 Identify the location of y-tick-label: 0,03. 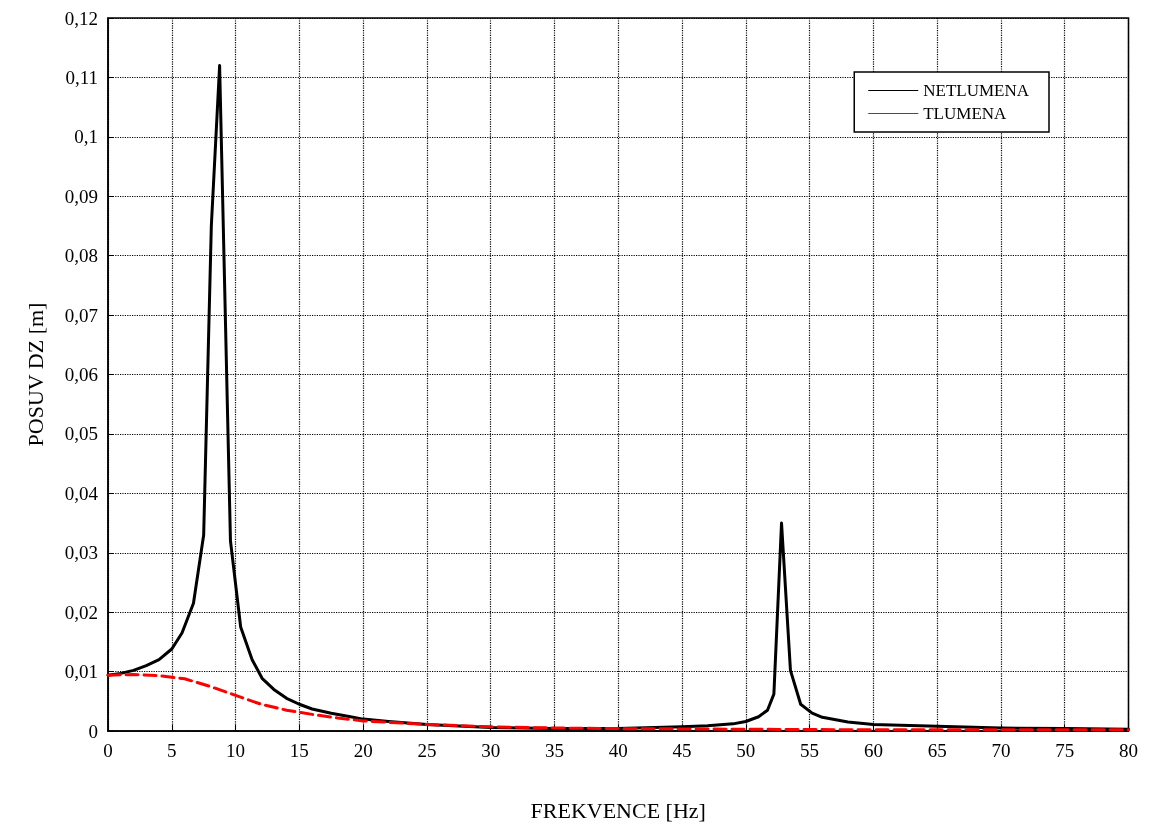
(81, 553).